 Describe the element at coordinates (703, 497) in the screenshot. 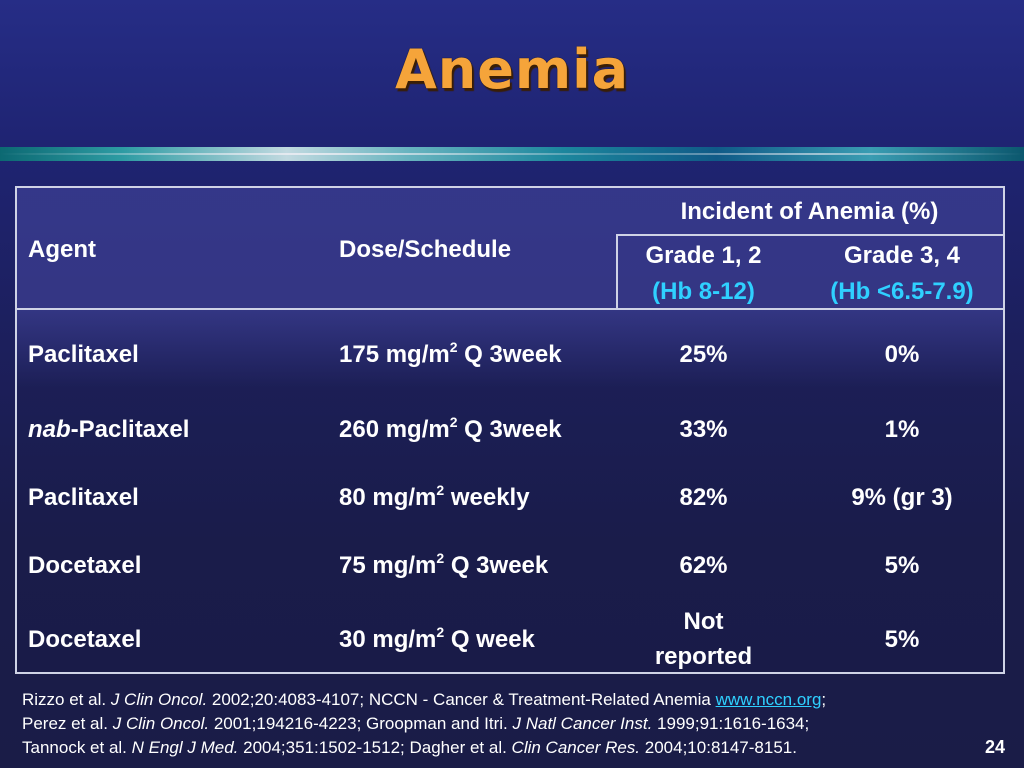

I see `row-3-grade-1-2: 82%` at that location.